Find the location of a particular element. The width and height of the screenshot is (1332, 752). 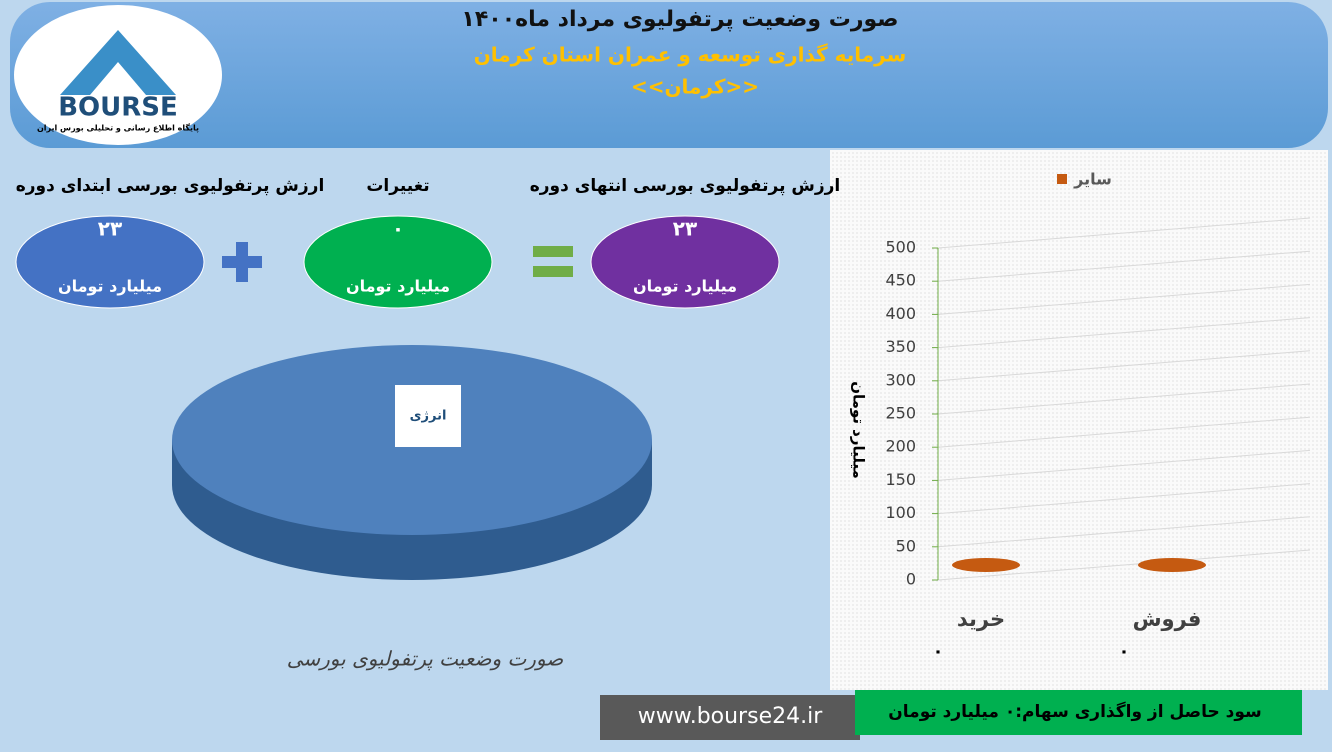

summary-label: تغییرات is located at coordinates (397, 186).